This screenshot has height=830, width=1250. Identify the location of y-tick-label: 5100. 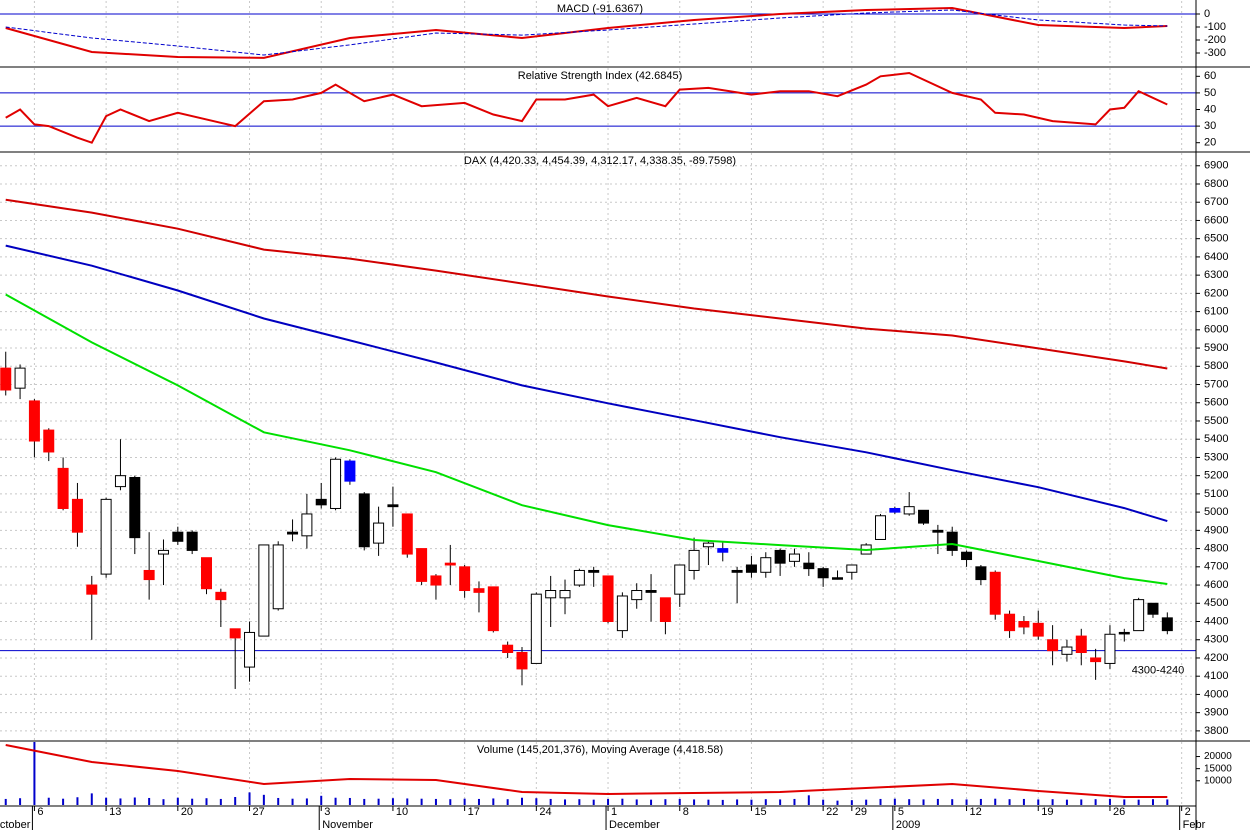
(1216, 494).